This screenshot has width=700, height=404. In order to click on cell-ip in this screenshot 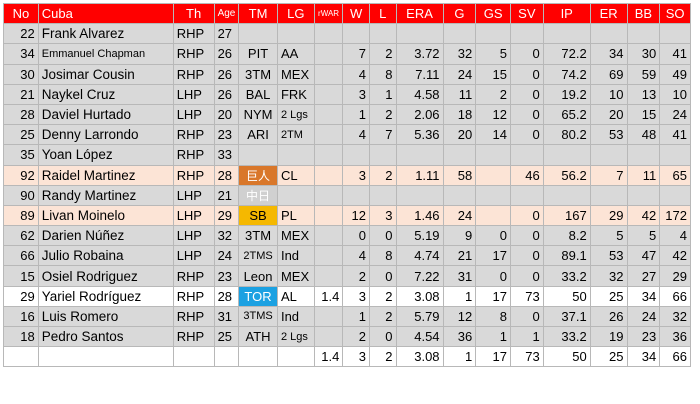, I will do `click(566, 155)`.